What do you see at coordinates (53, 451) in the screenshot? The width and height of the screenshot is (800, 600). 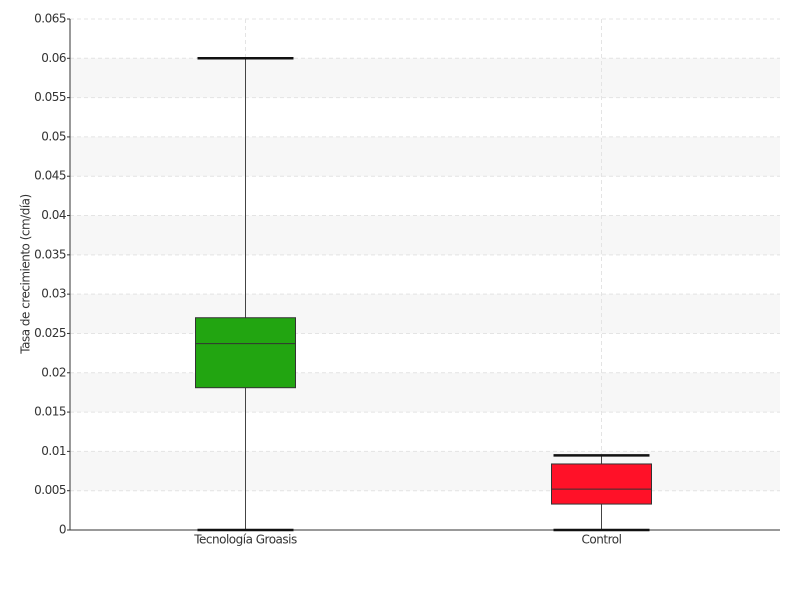 I see `y-tick-label: 0.01` at bounding box center [53, 451].